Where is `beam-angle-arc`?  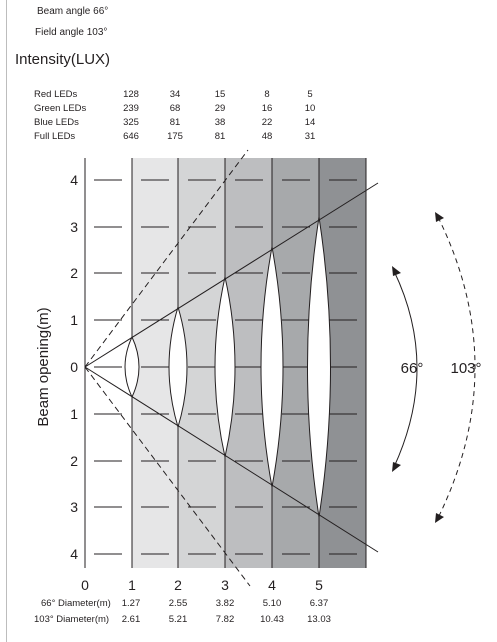 beam-angle-arc is located at coordinates (405, 369).